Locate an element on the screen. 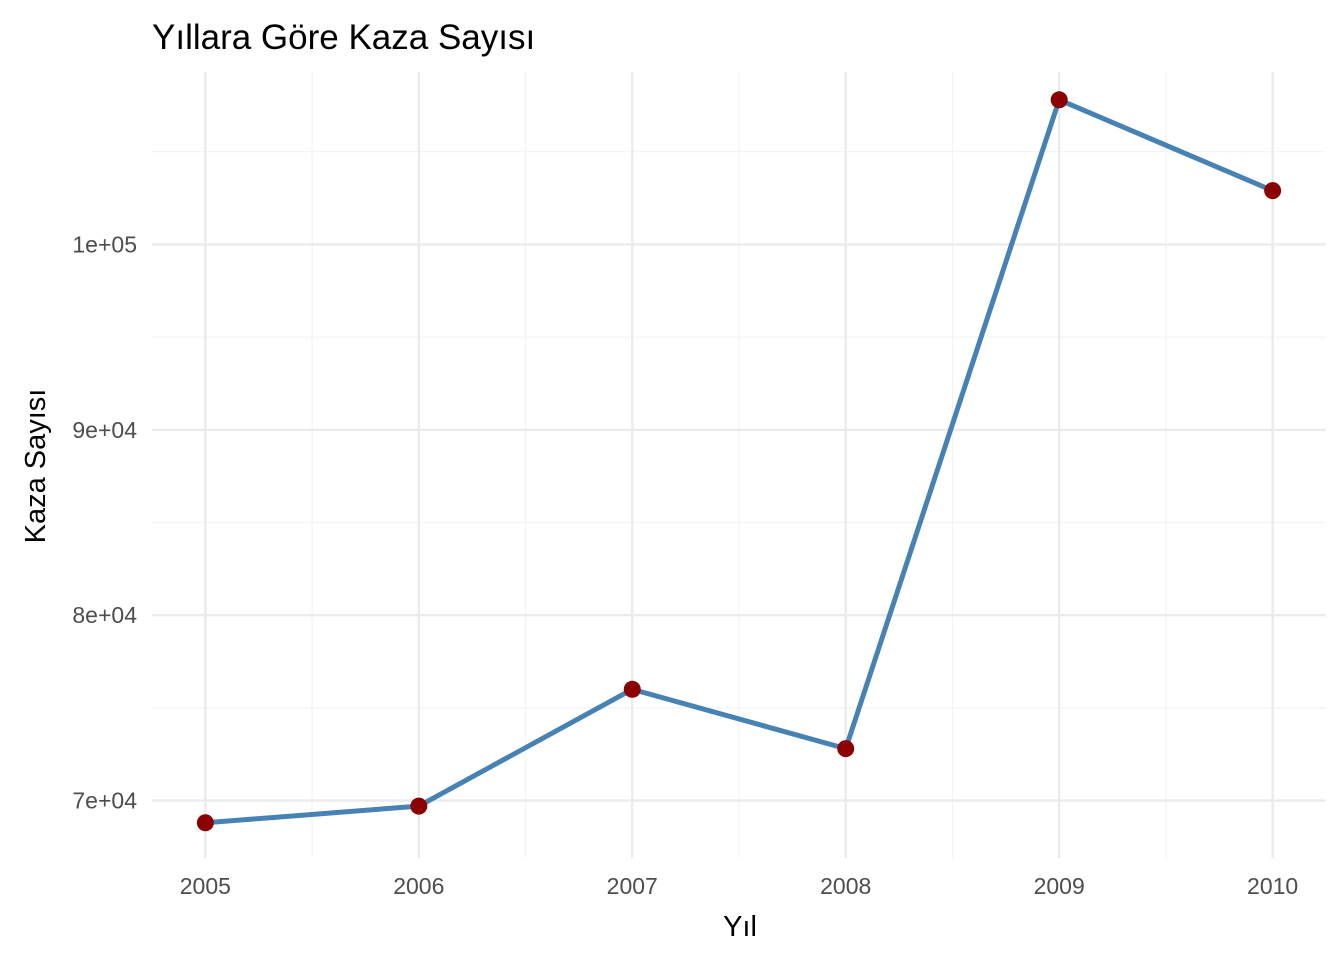 The height and width of the screenshot is (960, 1344). y-tick-label: 1e+05 is located at coordinates (104, 244).